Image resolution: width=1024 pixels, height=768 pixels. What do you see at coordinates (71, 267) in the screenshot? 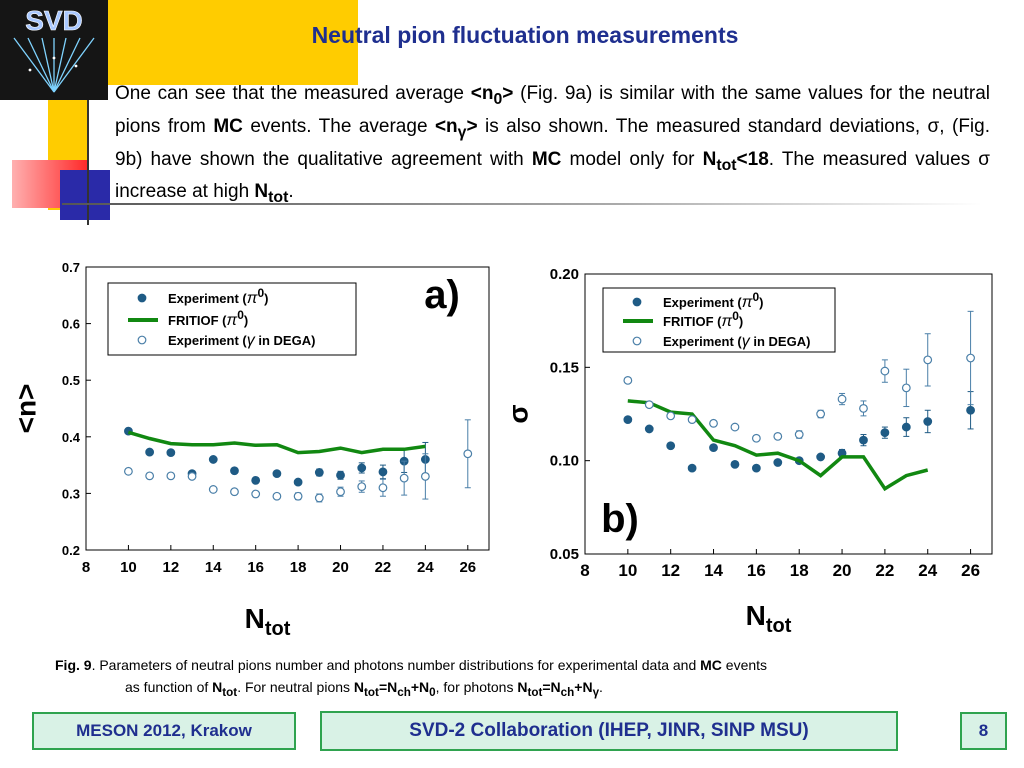
I see `y-tick-label: 0.7` at bounding box center [71, 267].